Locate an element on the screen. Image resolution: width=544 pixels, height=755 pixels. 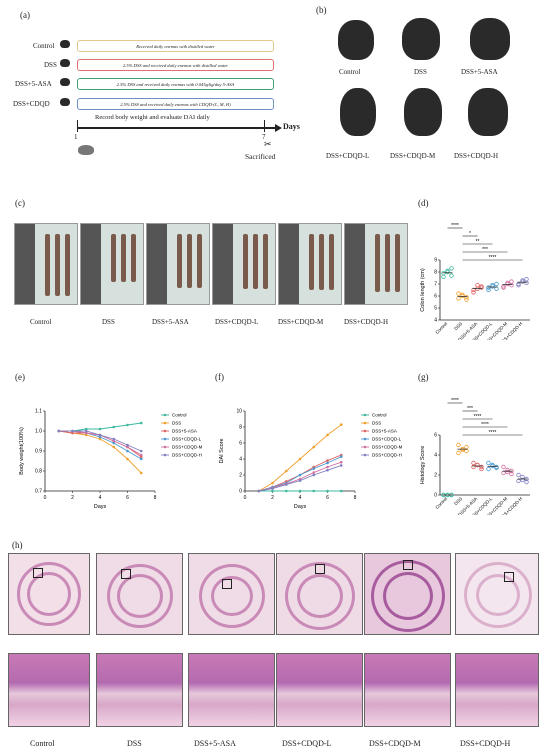
histology-overview-cdqd-h is located at coordinates (497, 594).